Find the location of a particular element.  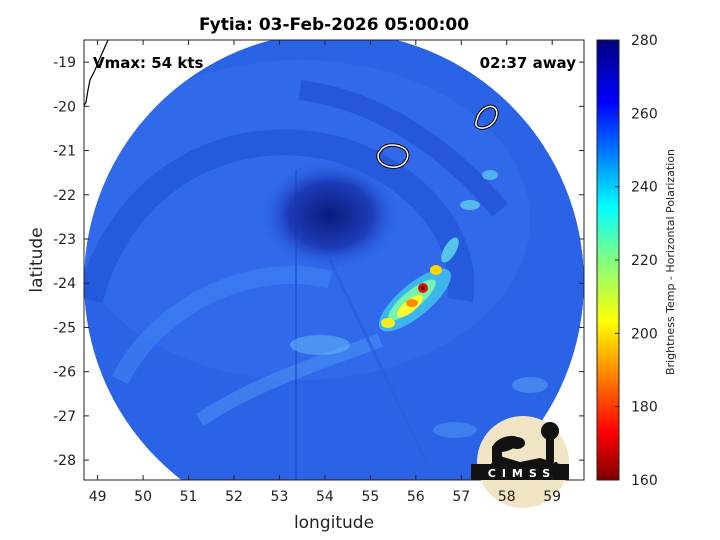

x-tick-label: 50 is located at coordinates (143, 497).